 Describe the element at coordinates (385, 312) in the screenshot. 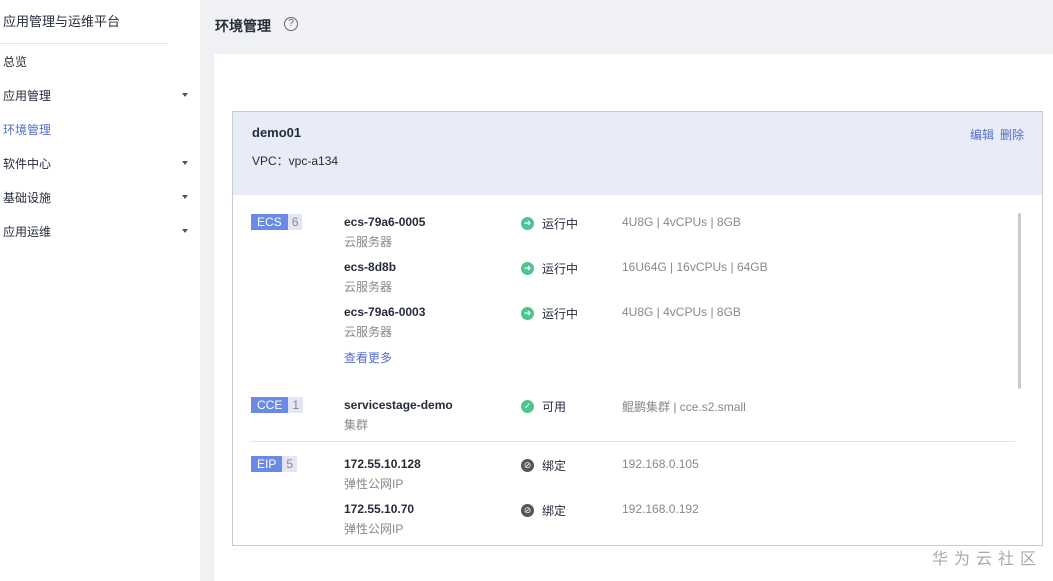

I see `resource-name: ecs-79a6-0003` at that location.